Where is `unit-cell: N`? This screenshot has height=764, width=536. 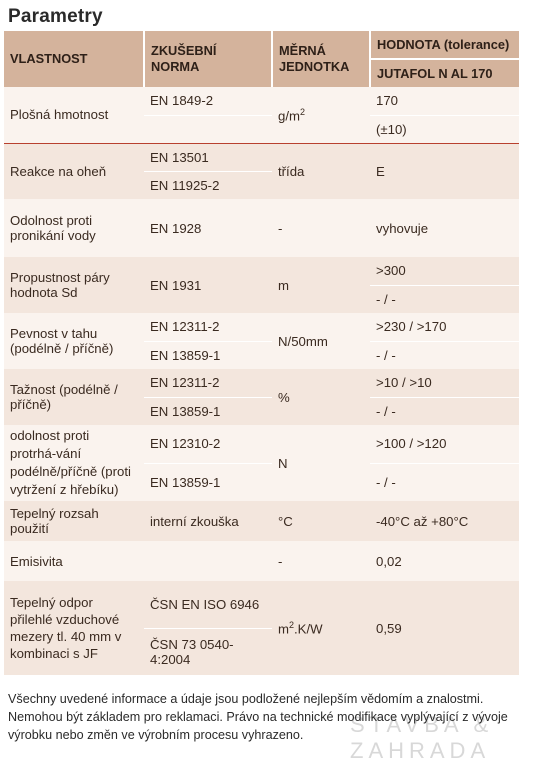
unit-cell: N is located at coordinates (321, 463).